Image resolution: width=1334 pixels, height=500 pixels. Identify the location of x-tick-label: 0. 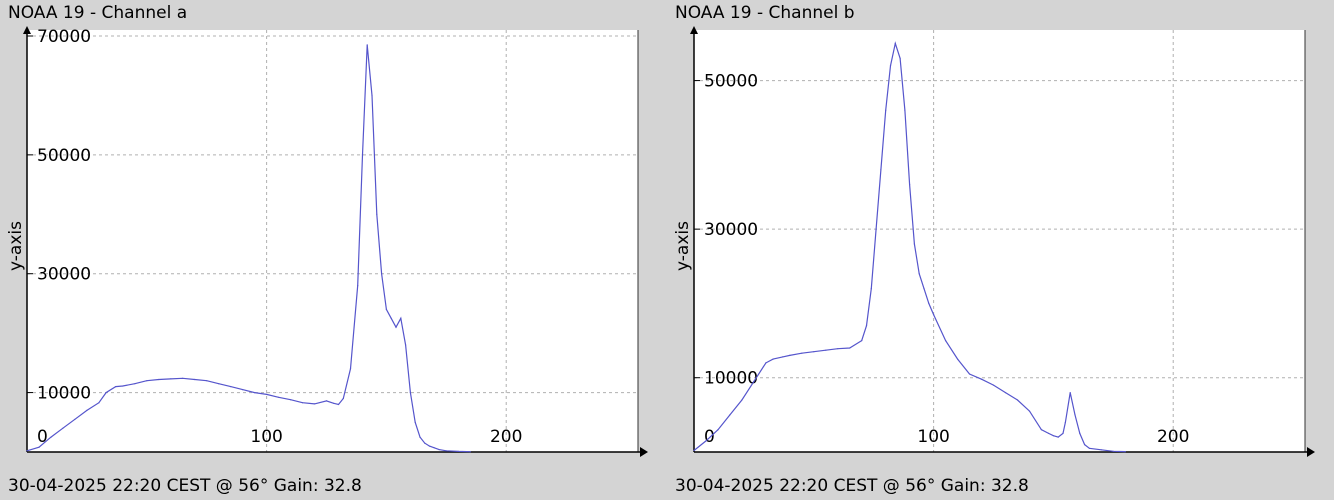
(42, 437).